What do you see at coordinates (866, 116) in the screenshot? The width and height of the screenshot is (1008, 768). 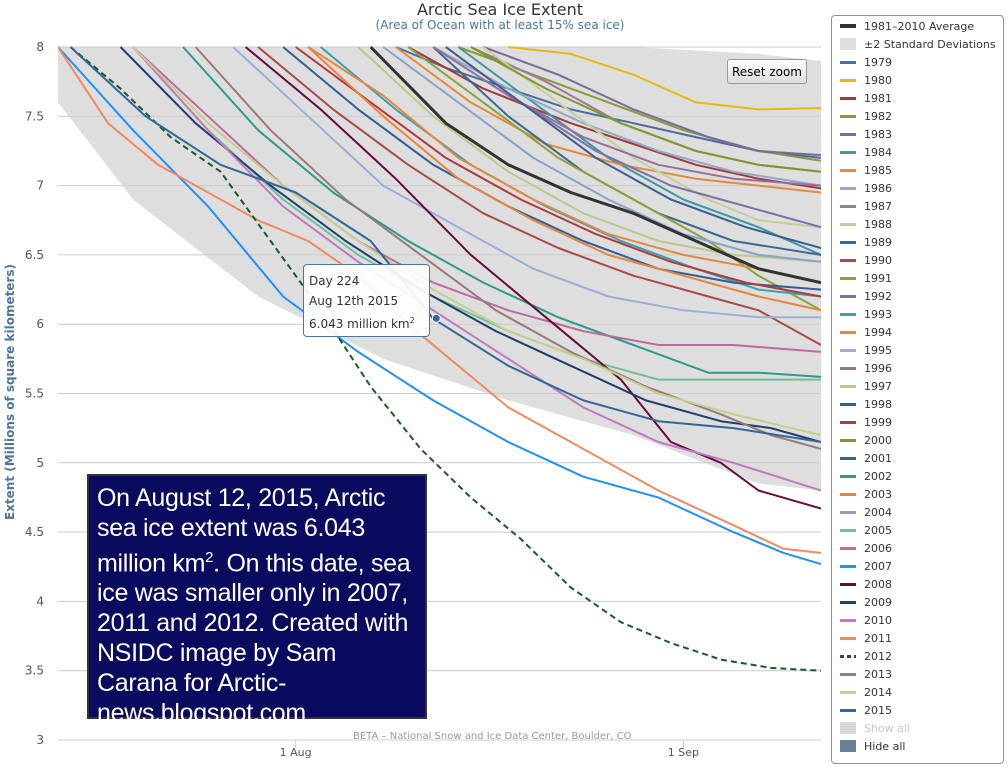 I see `legend-item-1982: 1982` at bounding box center [866, 116].